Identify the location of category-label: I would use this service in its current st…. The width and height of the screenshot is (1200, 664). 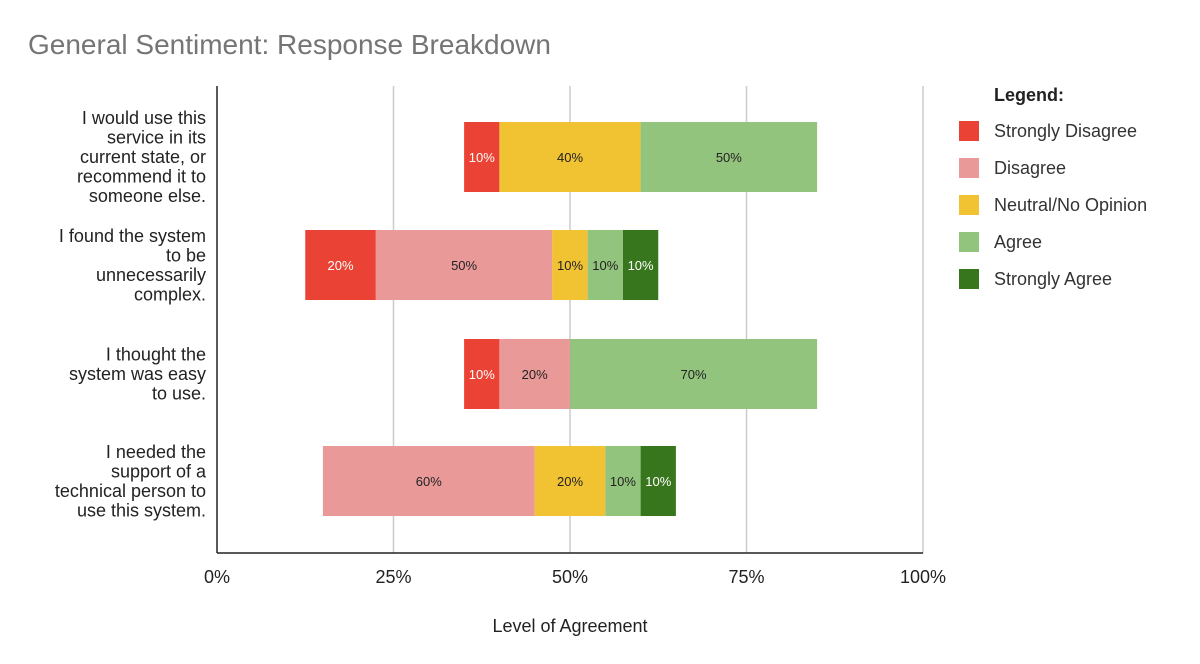
(141, 157).